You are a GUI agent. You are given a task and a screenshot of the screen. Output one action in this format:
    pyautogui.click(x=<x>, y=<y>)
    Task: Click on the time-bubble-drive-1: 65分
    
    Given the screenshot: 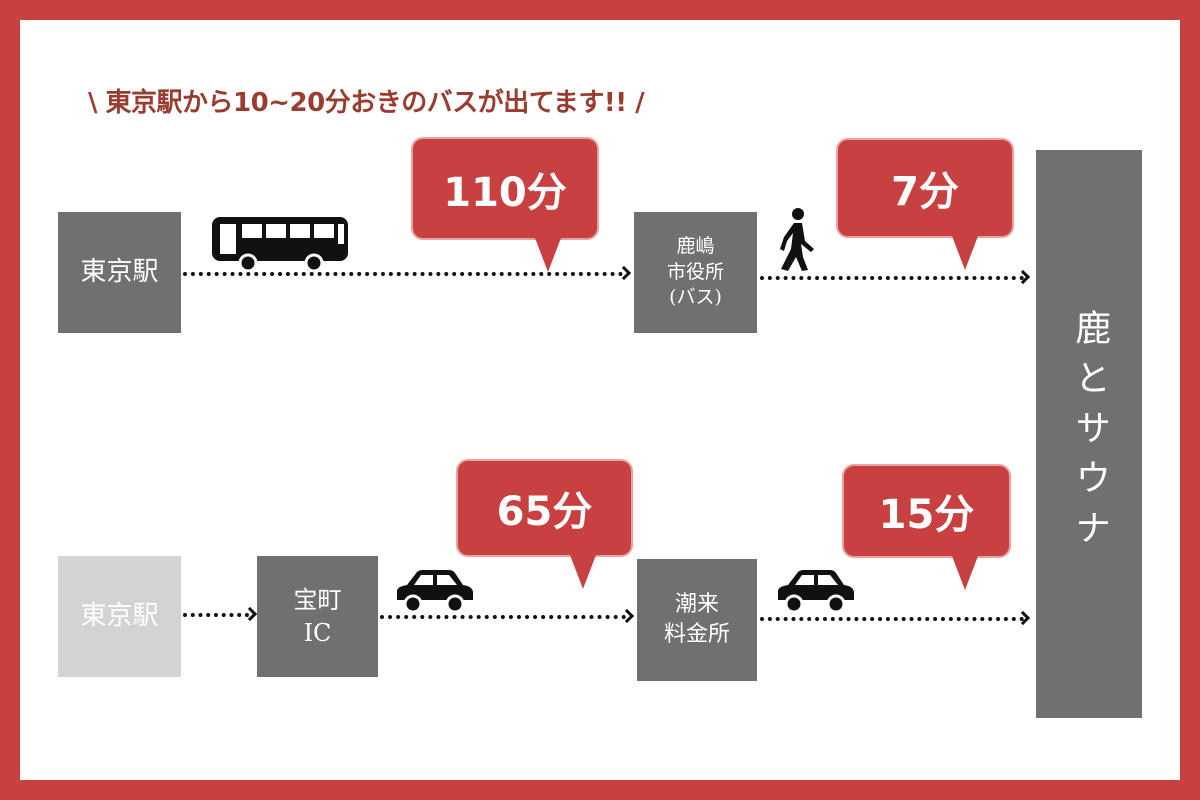 What is the action you would take?
    pyautogui.click(x=544, y=508)
    